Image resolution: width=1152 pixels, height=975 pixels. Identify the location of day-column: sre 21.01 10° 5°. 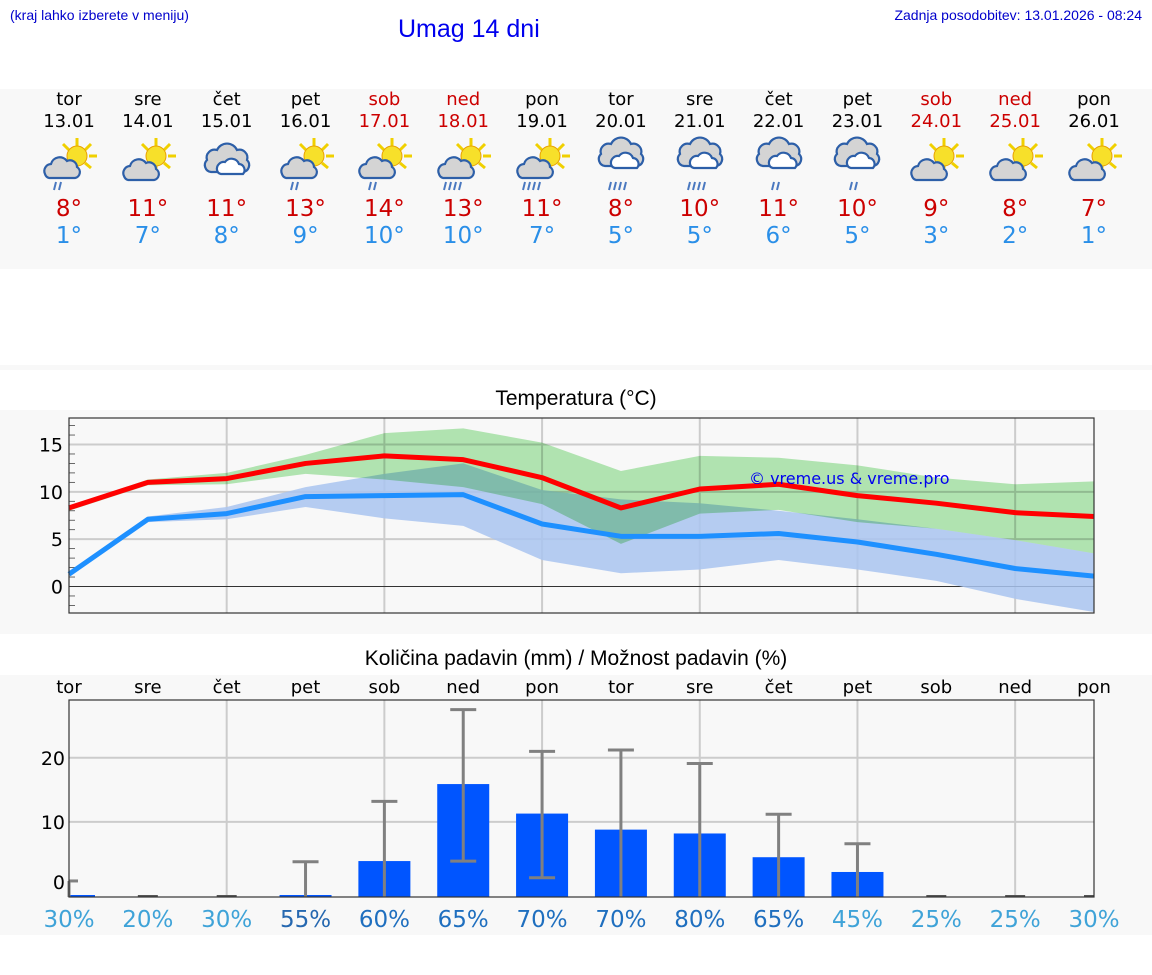
(700, 169).